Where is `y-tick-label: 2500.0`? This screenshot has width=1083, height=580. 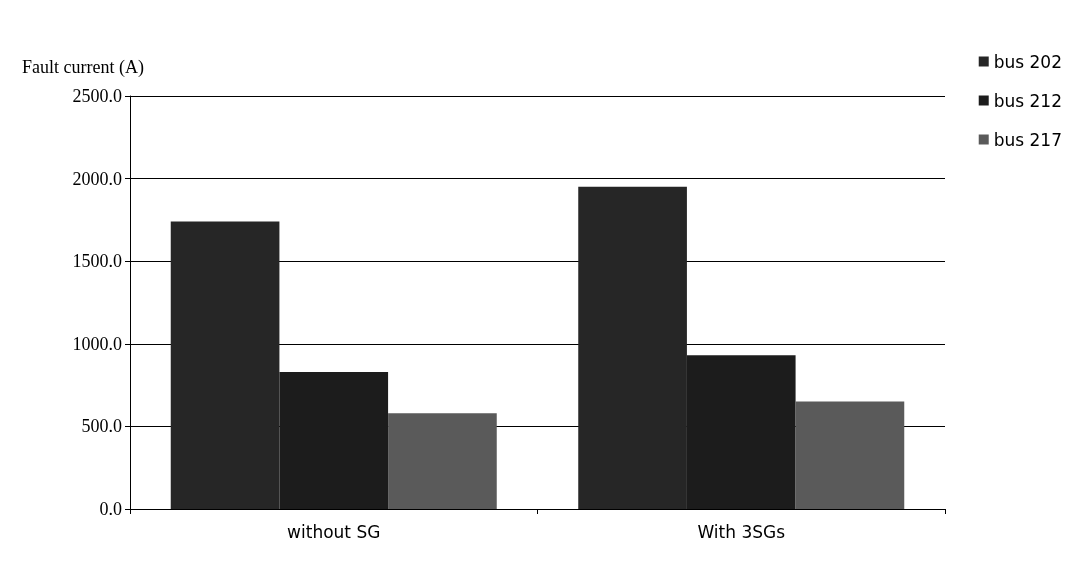 y-tick-label: 2500.0 is located at coordinates (97, 96).